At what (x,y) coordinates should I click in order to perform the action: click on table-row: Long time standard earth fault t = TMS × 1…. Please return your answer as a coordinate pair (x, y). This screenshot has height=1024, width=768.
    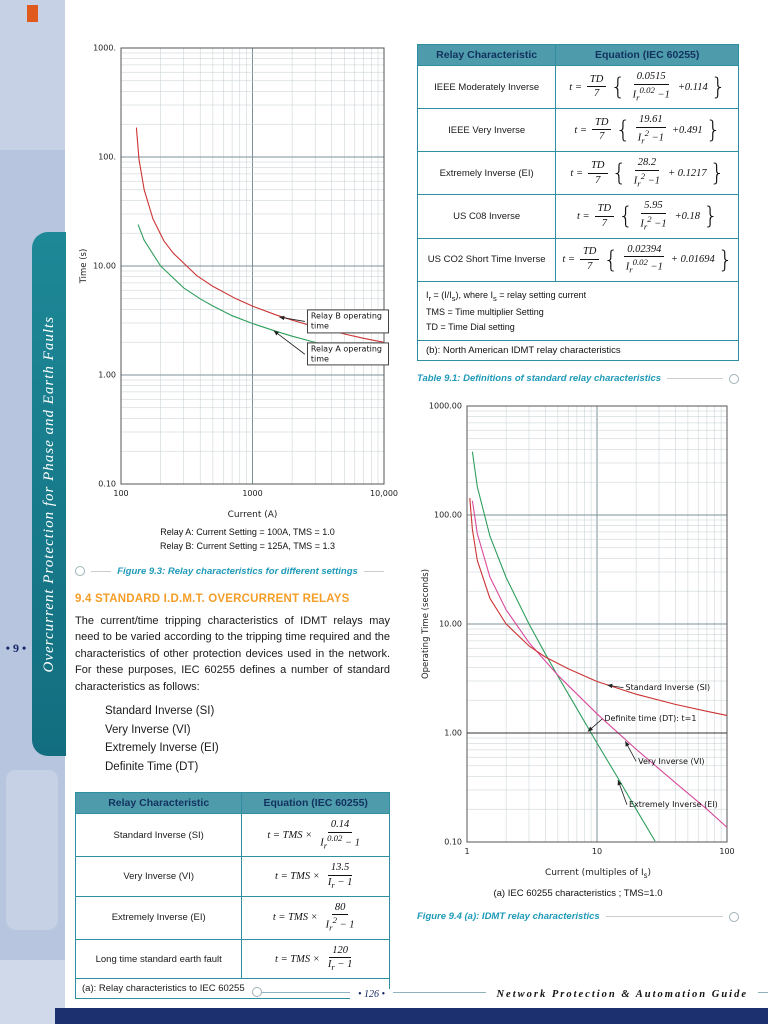
    Looking at the image, I should click on (232, 959).